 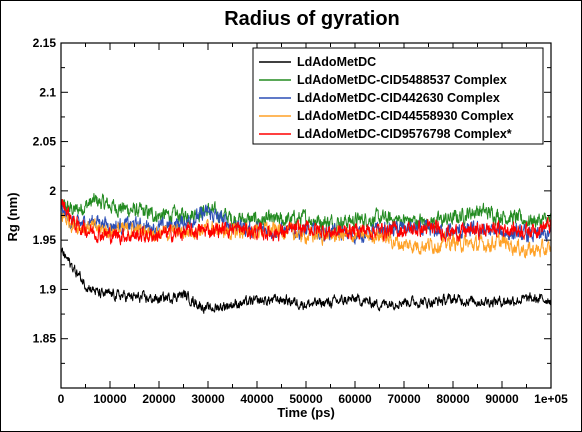 I want to click on y-tick-label: 2, so click(x=52, y=191).